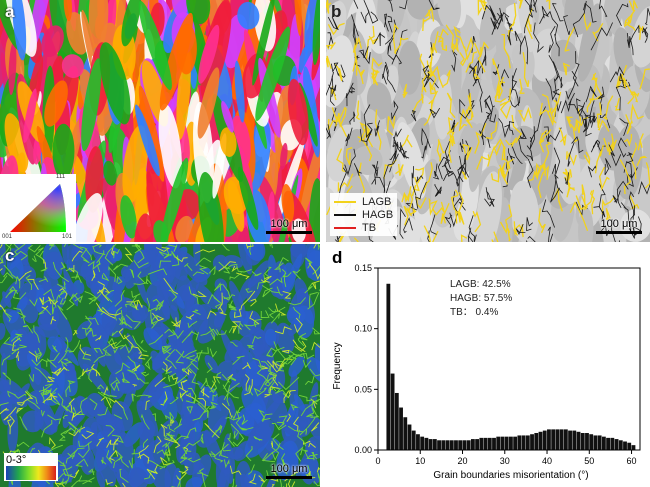 This screenshot has width=650, height=487. What do you see at coordinates (510, 475) in the screenshot?
I see `x-axis-label: Grain boundaries misorientation (°)` at bounding box center [510, 475].